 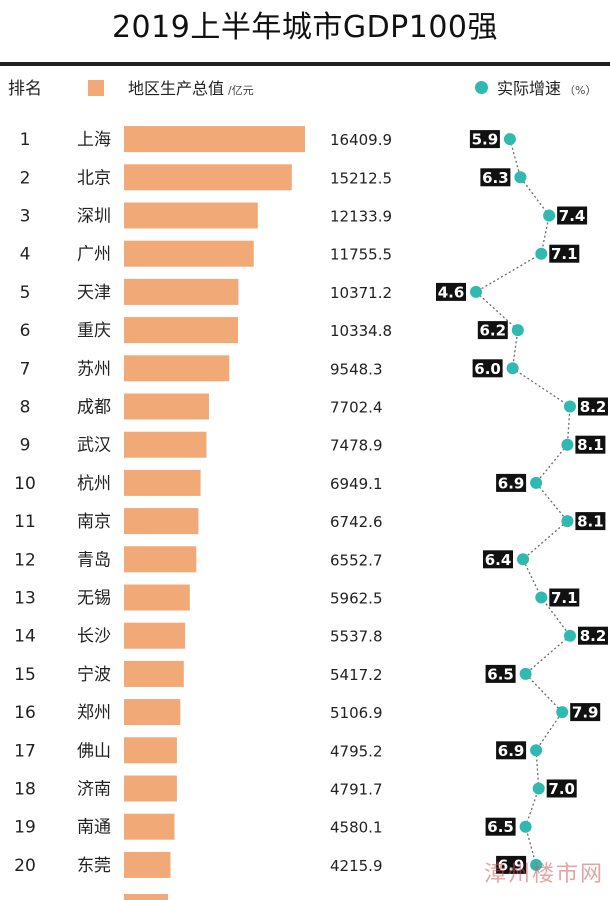 I want to click on city-label: 北京, so click(x=94, y=178).